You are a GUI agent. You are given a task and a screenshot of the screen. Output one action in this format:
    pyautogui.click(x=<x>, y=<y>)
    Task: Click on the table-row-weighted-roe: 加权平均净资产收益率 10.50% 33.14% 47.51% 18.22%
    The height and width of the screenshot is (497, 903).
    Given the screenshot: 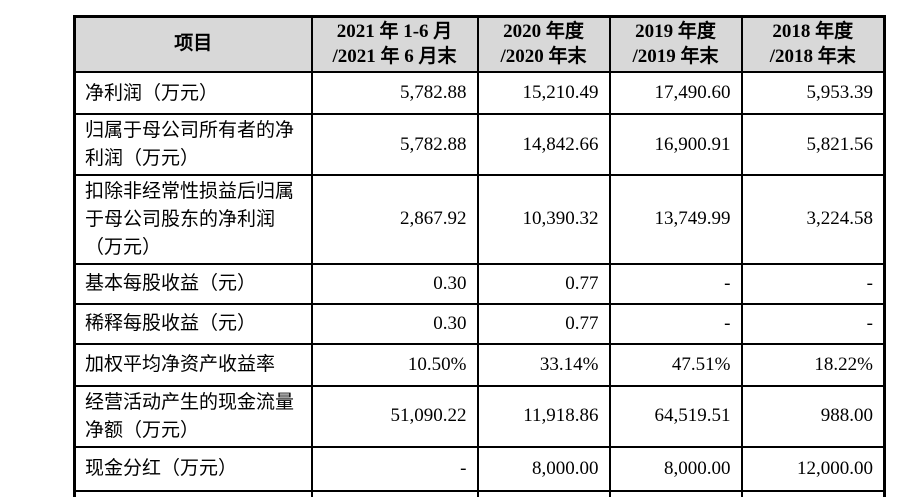 What is the action you would take?
    pyautogui.click(x=479, y=365)
    